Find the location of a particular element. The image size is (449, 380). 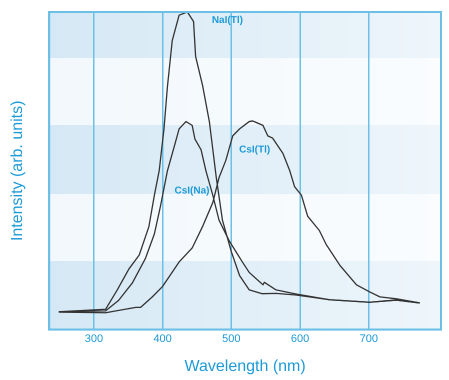

x-tick-label: 300 is located at coordinates (94, 339).